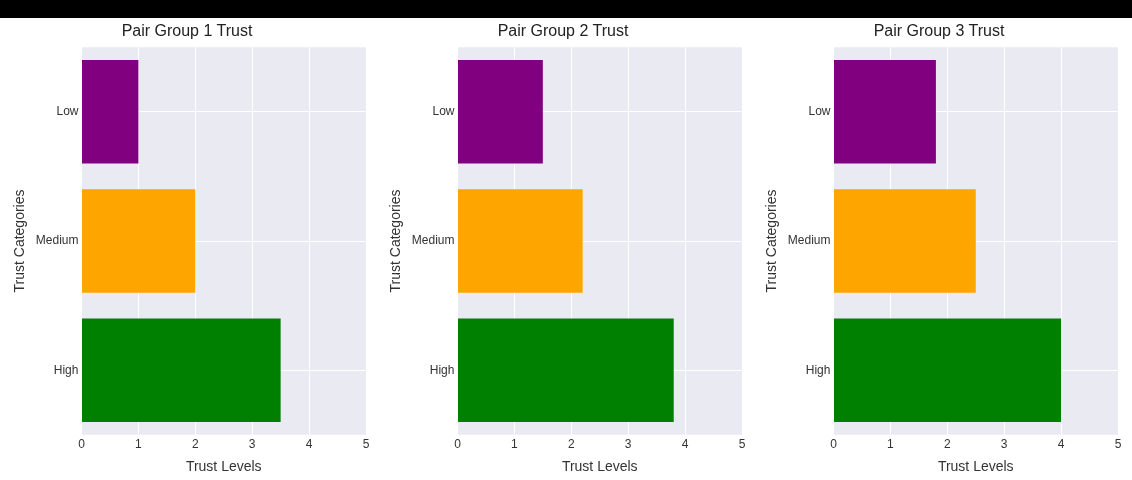 This screenshot has height=480, width=1132. Describe the element at coordinates (939, 31) in the screenshot. I see `chart-title: Pair Group 3 Trust` at that location.